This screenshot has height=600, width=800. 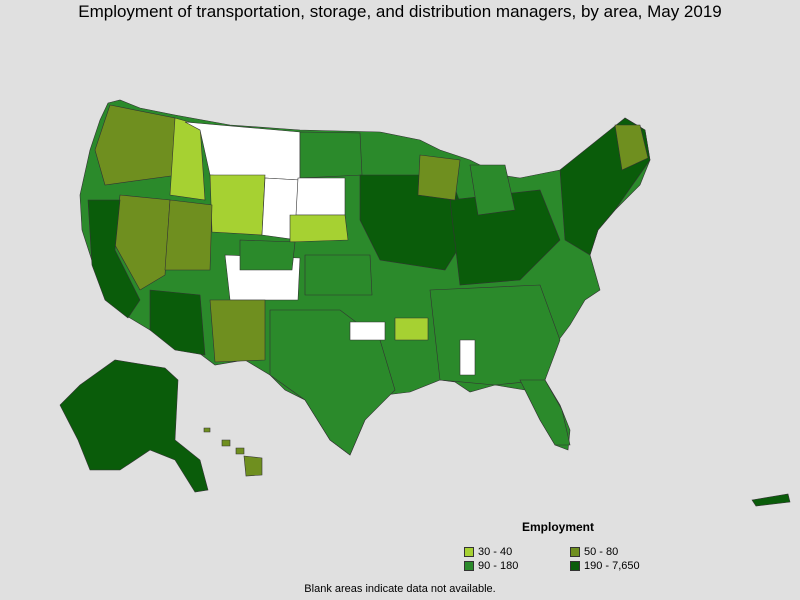 I want to click on utah-region, so click(x=188, y=235).